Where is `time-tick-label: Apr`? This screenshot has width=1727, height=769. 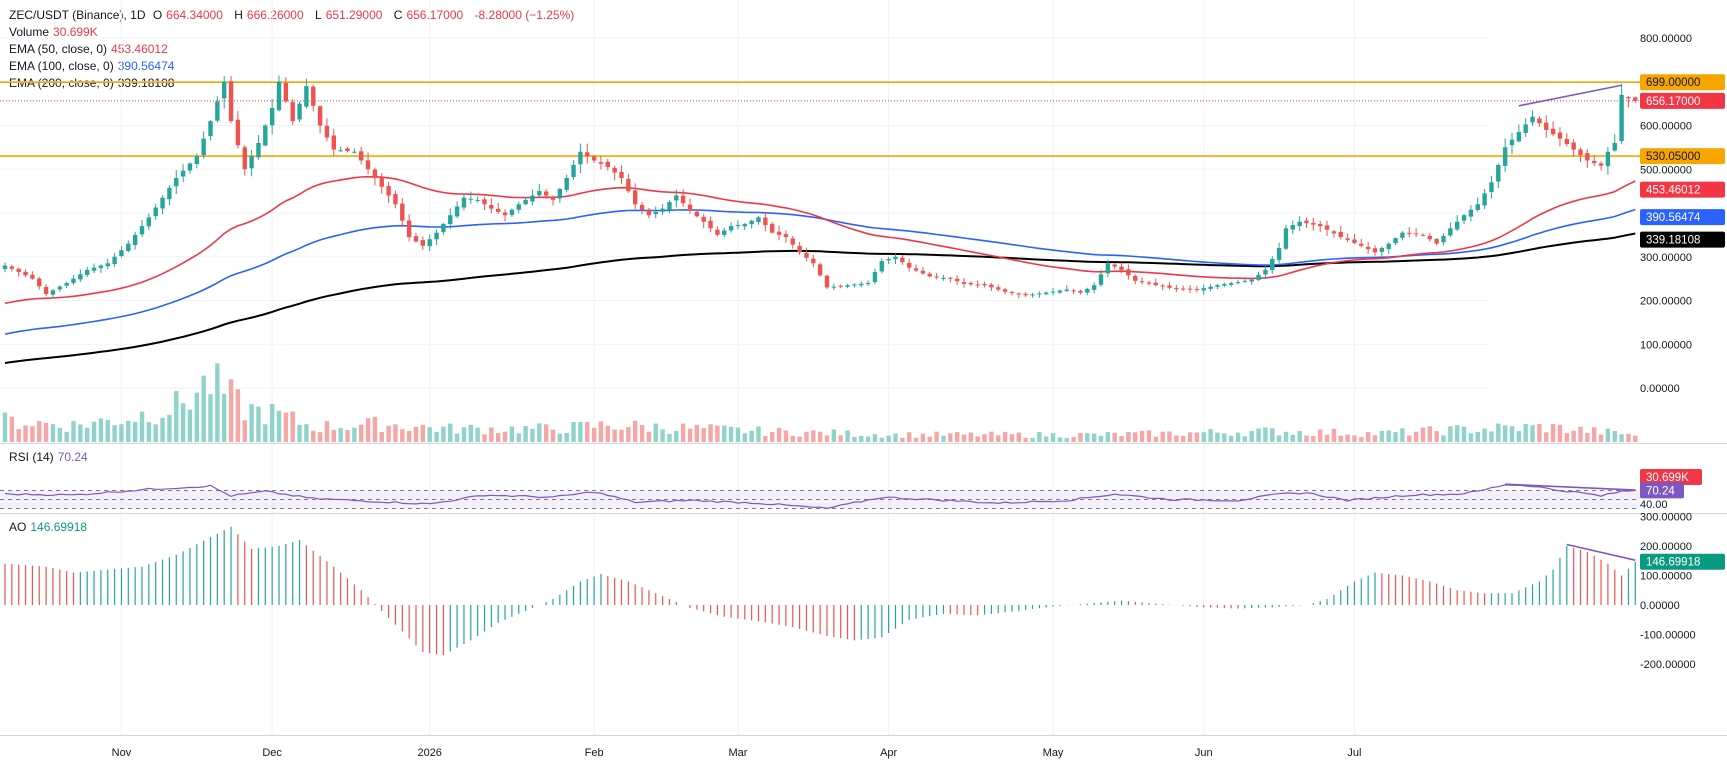
time-tick-label: Apr is located at coordinates (888, 753).